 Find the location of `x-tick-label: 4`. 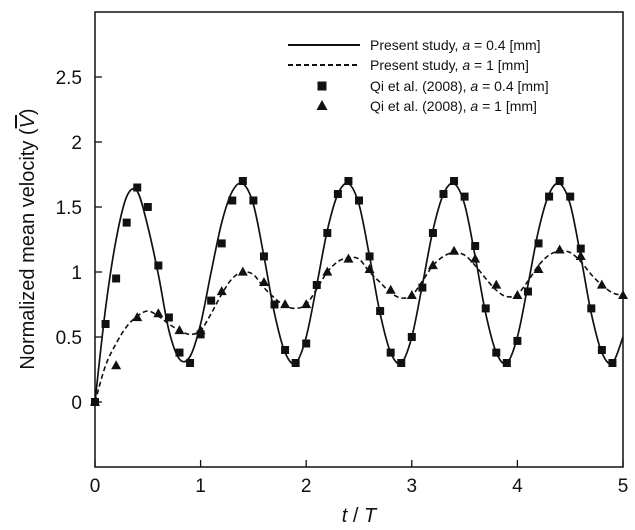

x-tick-label: 4 is located at coordinates (517, 486).